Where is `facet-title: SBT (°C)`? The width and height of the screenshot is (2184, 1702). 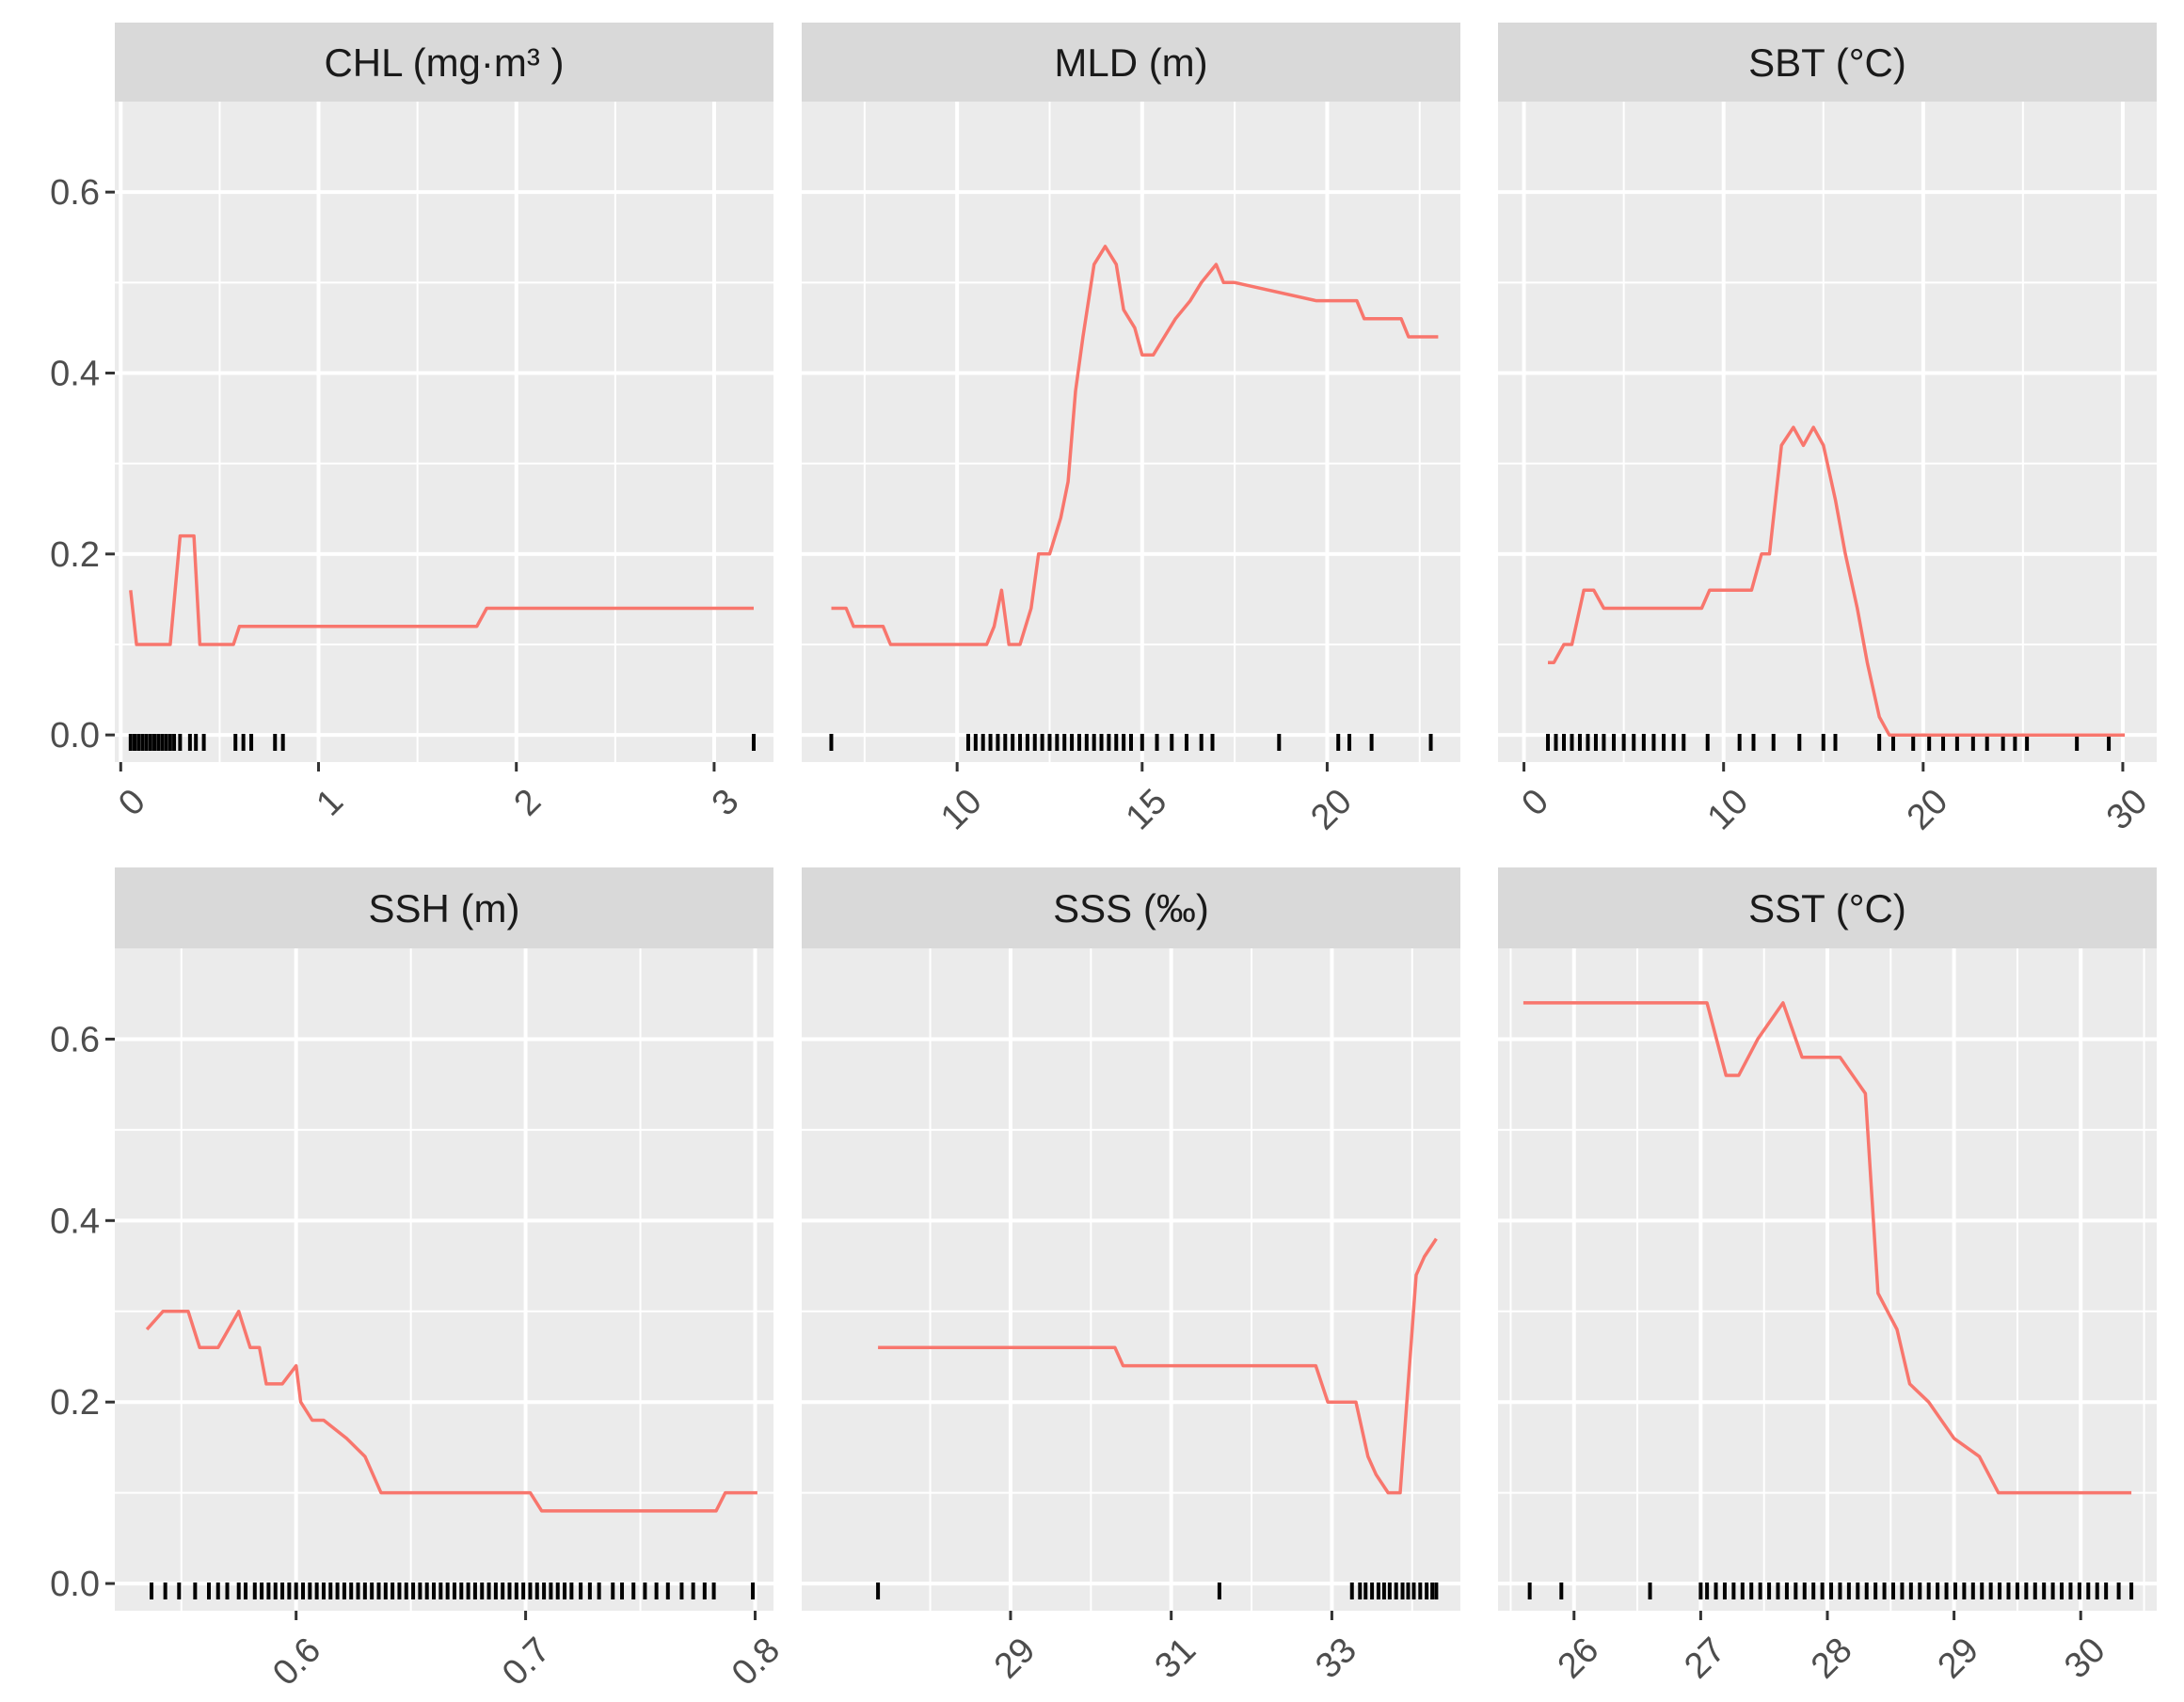
facet-title: SBT (°C) is located at coordinates (1827, 62).